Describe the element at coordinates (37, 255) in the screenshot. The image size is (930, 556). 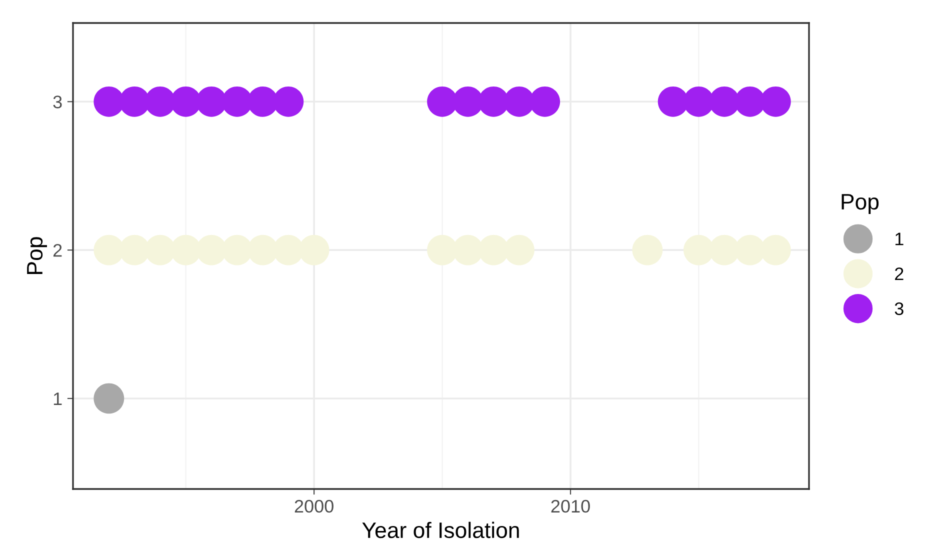
I see `y-axis-title: Pop` at that location.